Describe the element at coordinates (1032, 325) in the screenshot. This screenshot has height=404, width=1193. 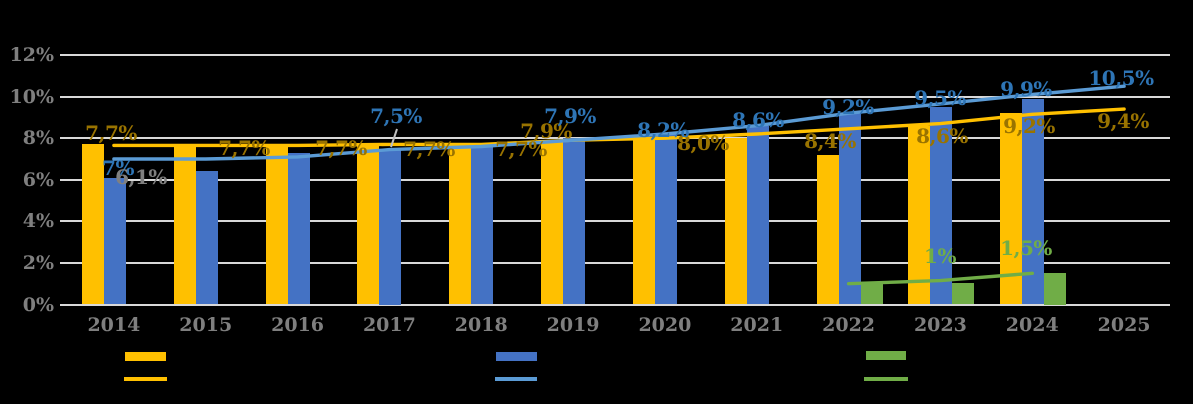
I see `x-tick-label-2024: 2024` at that location.